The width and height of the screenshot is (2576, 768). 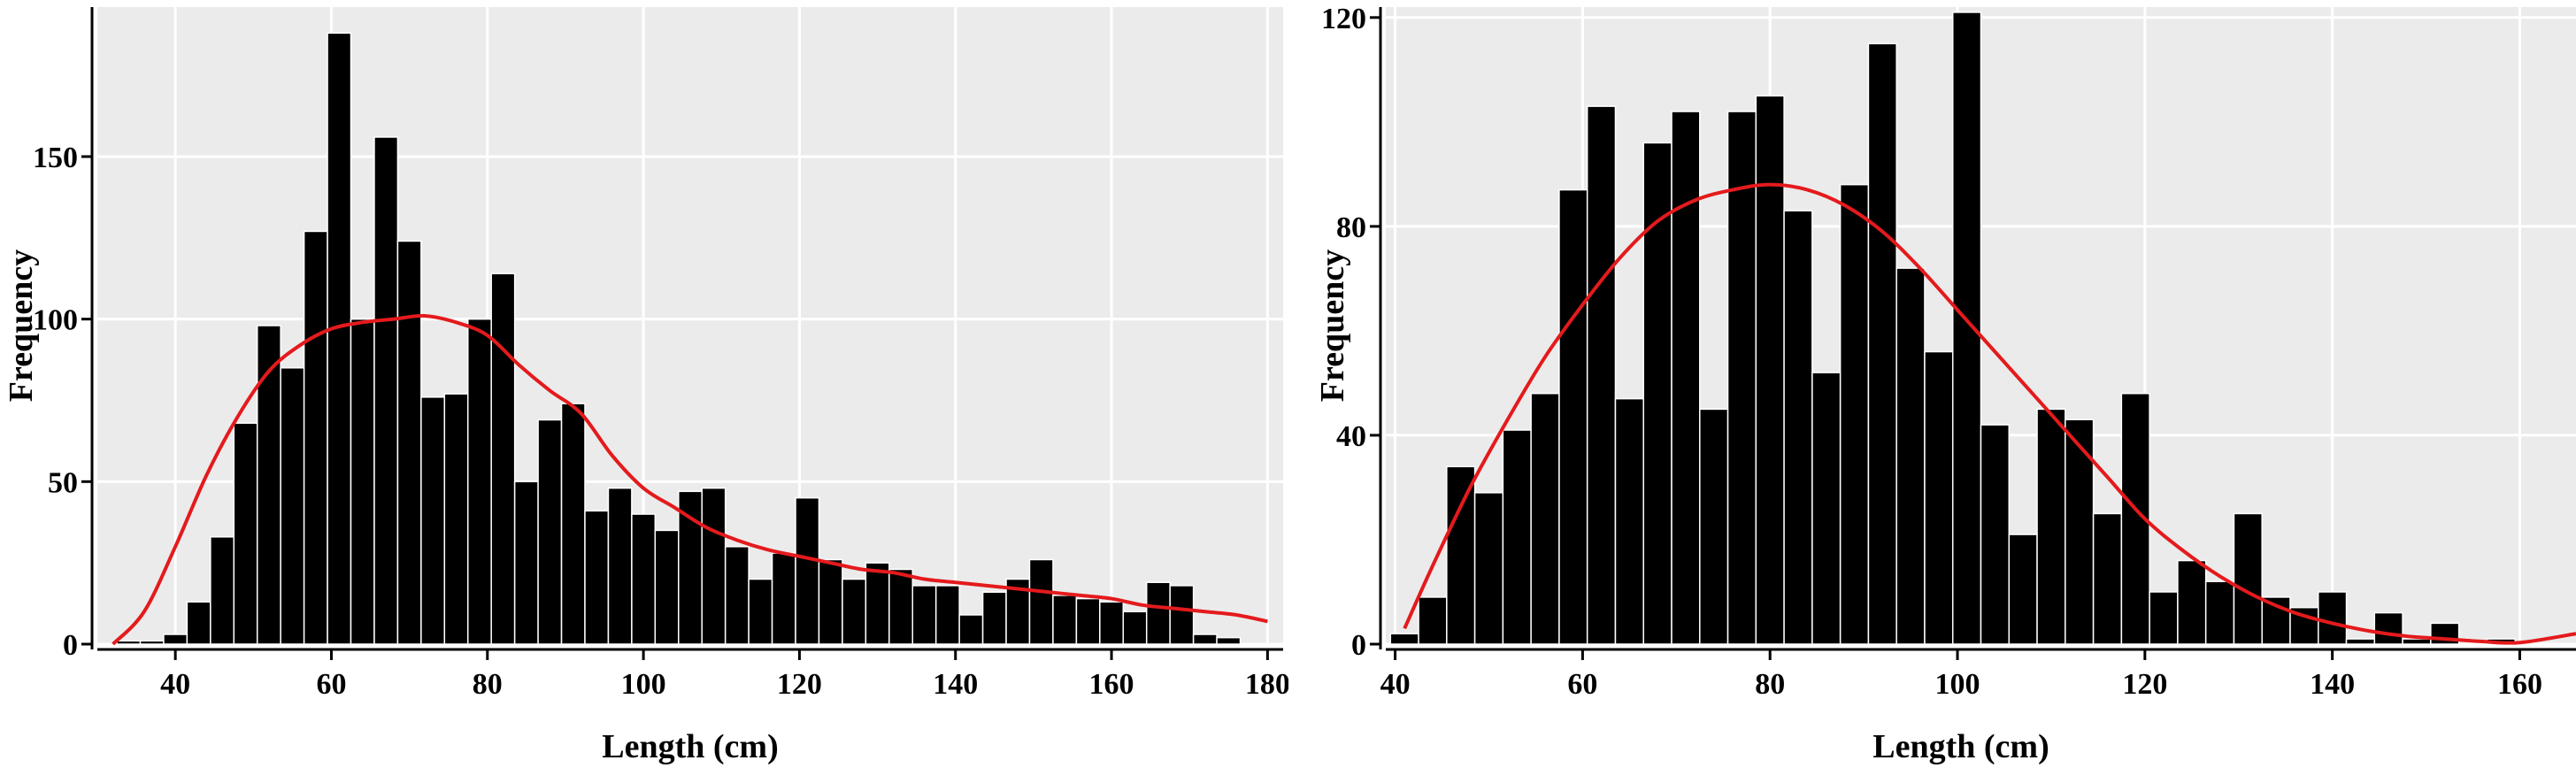 I want to click on x-ticks: 40 60 80 100 120 140 160, so click(x=1961, y=675).